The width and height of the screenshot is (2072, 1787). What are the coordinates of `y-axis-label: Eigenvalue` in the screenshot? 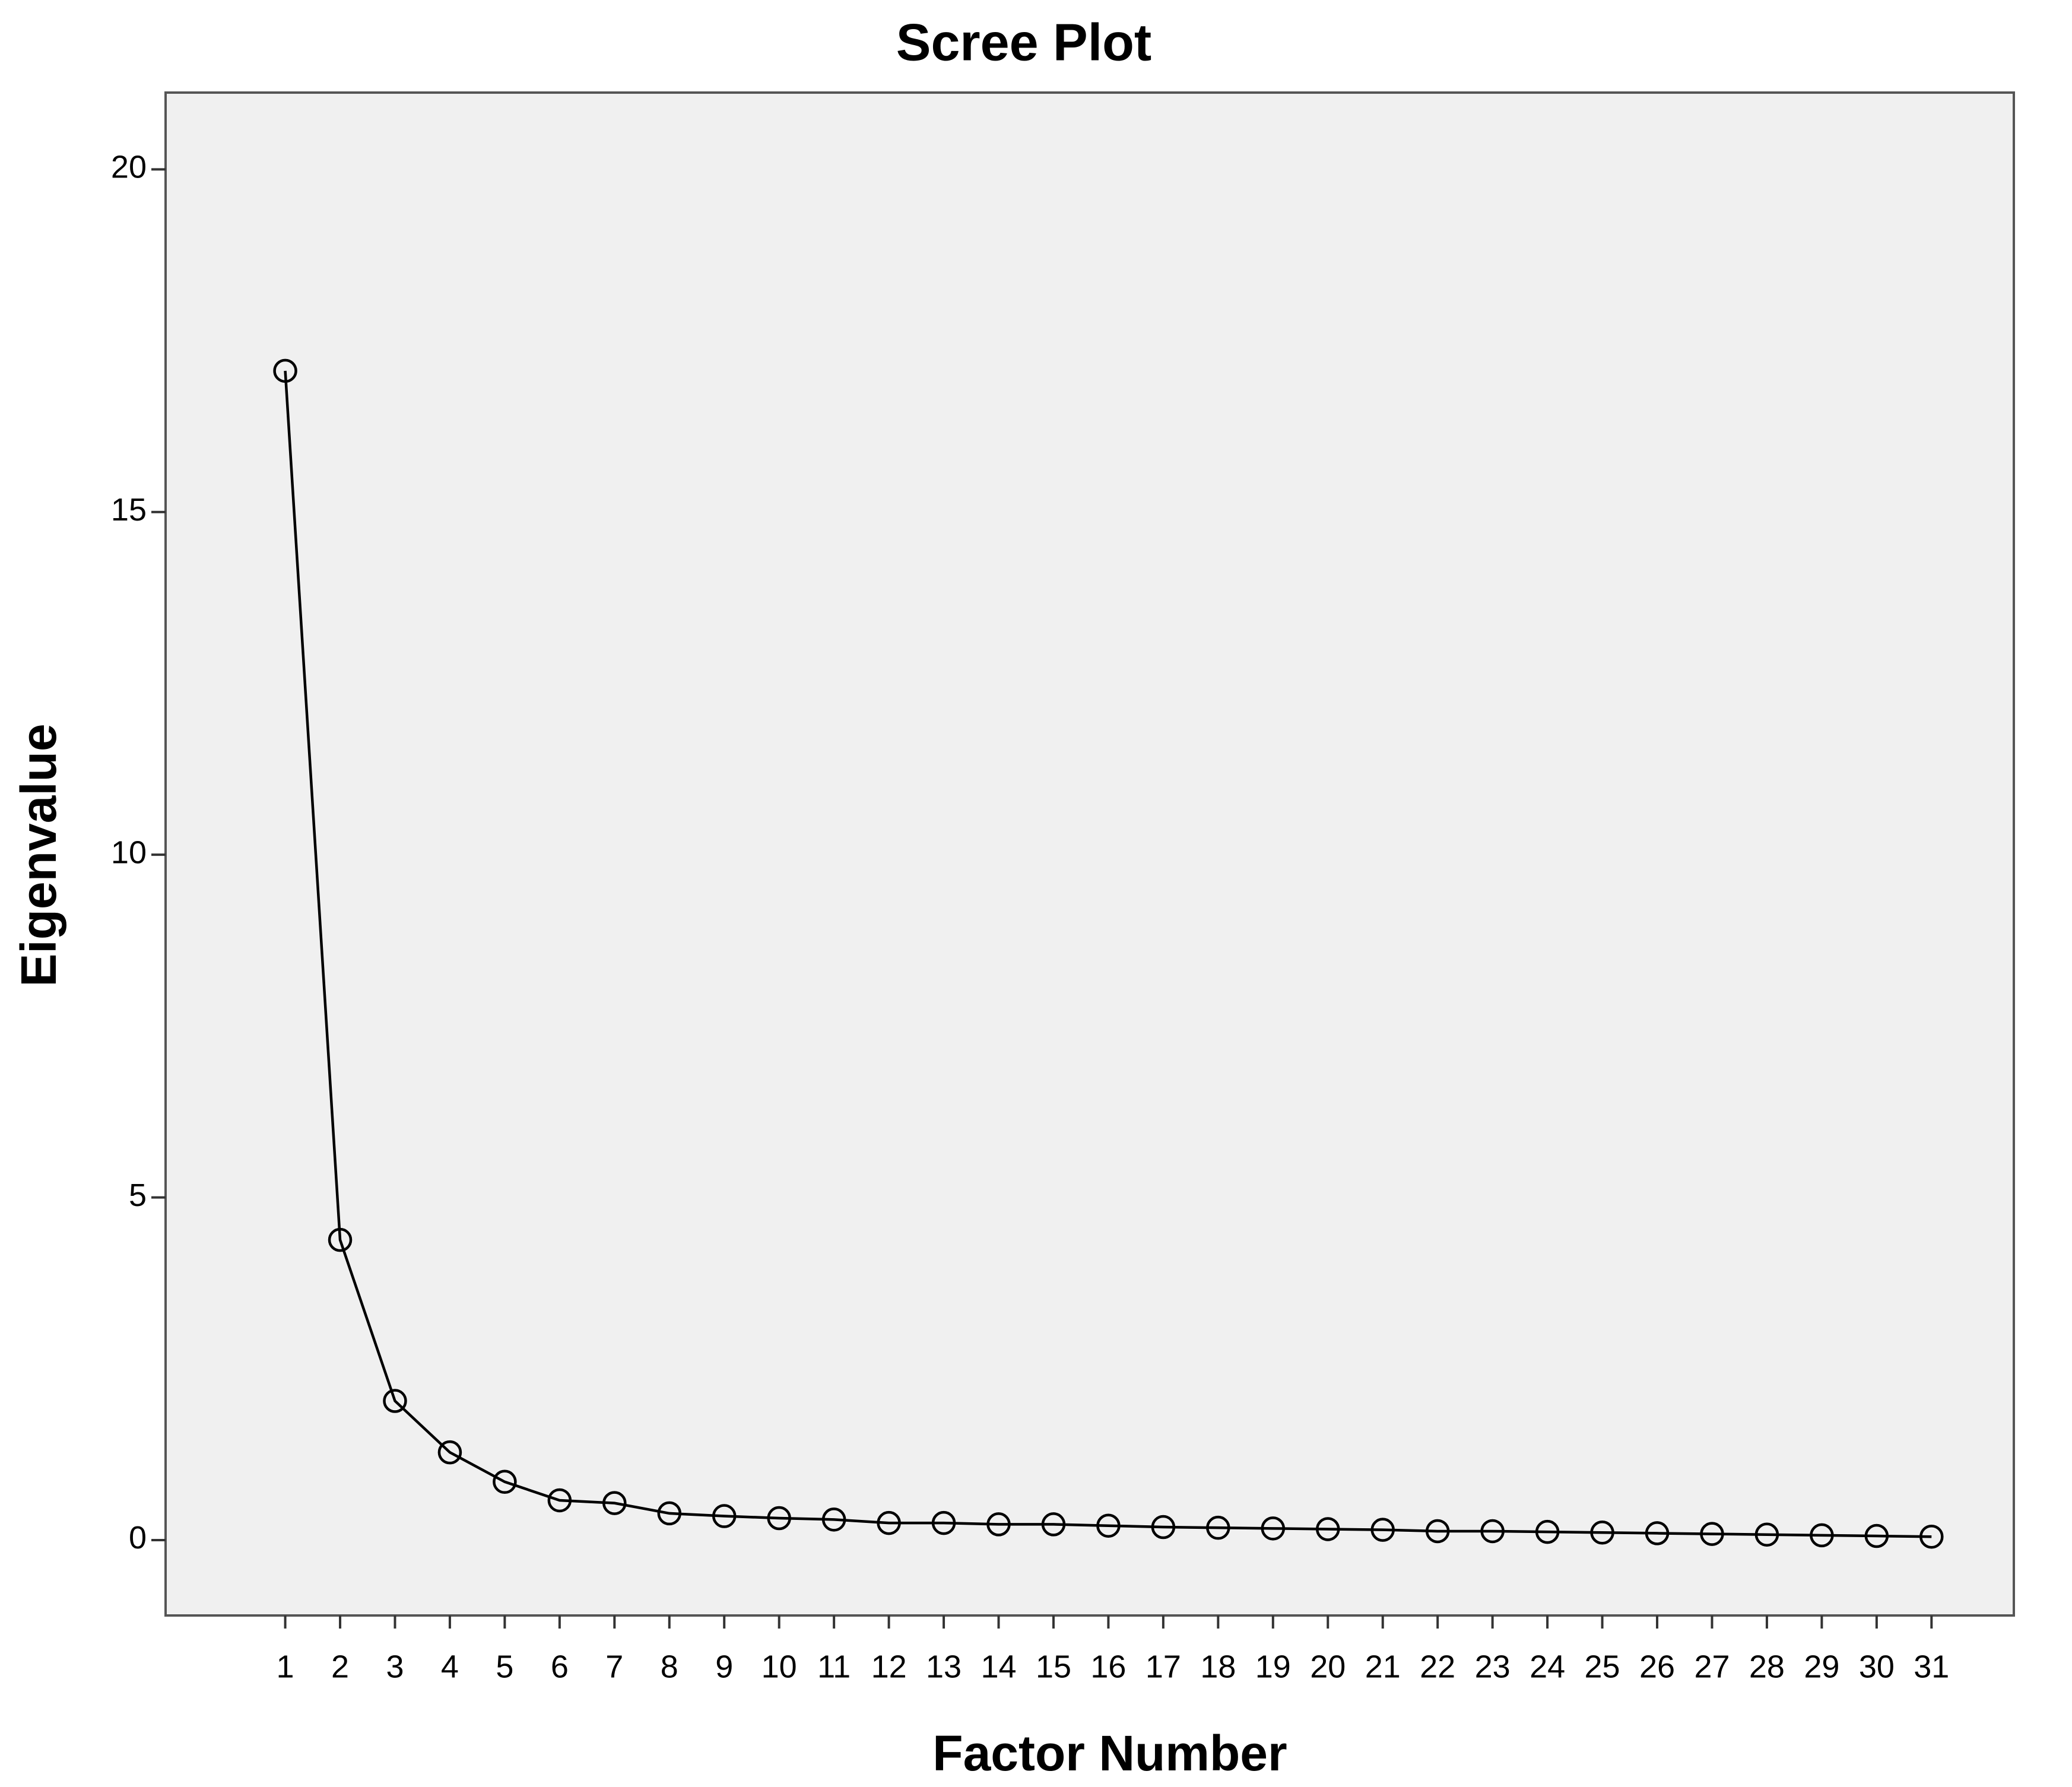 It's located at (38, 855).